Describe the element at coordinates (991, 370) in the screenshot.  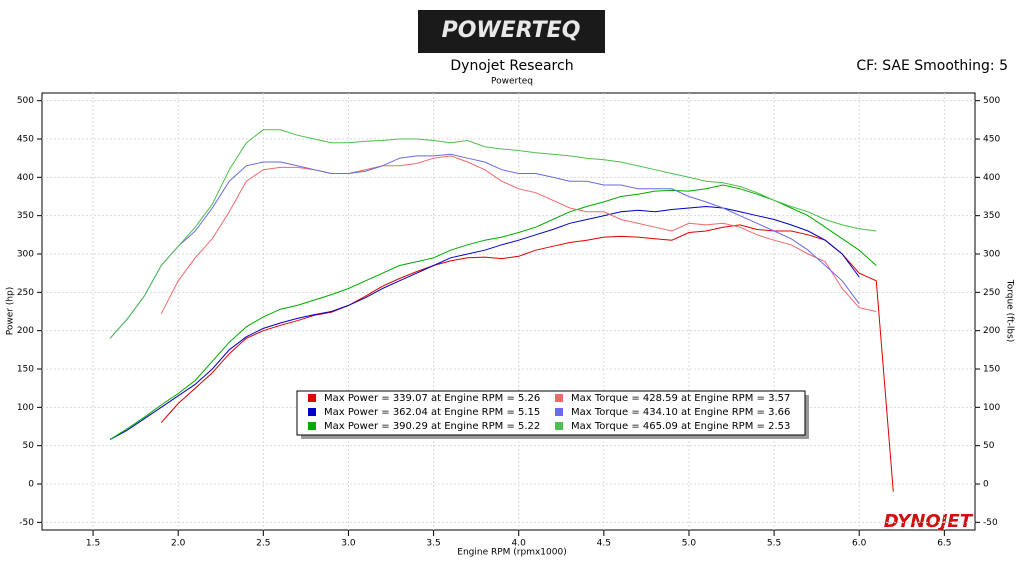
I see `y2-tick-label: 150` at that location.